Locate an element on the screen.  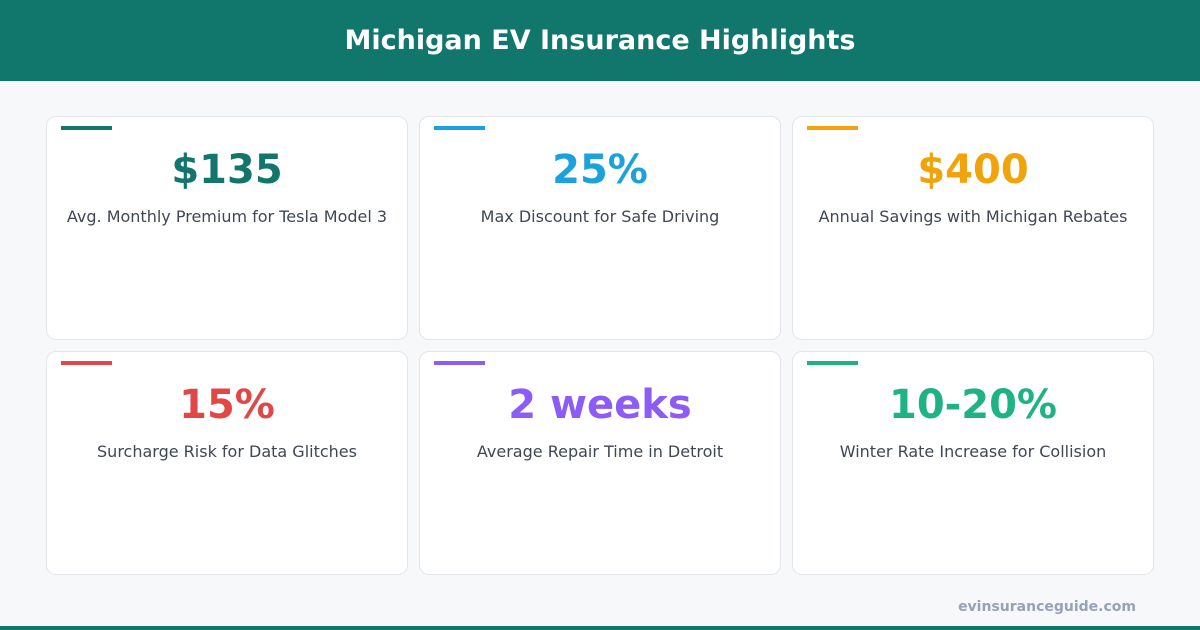
stat-value: 2 weeks is located at coordinates (600, 405).